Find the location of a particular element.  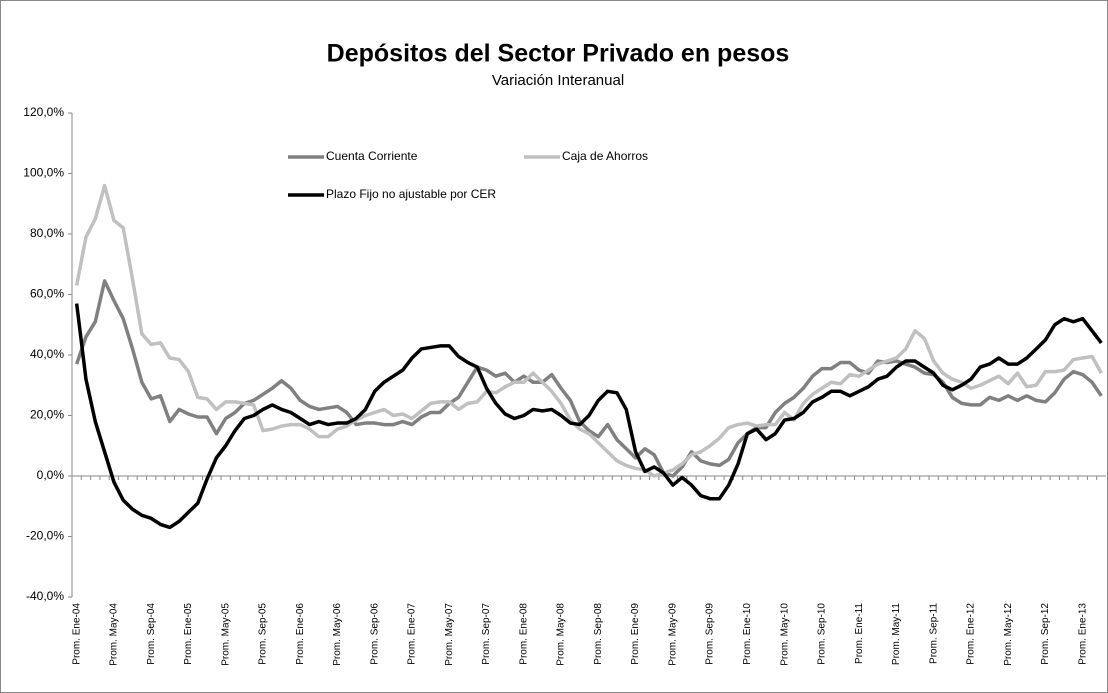

x-tick-label: Prom. Sep-08 is located at coordinates (598, 634).